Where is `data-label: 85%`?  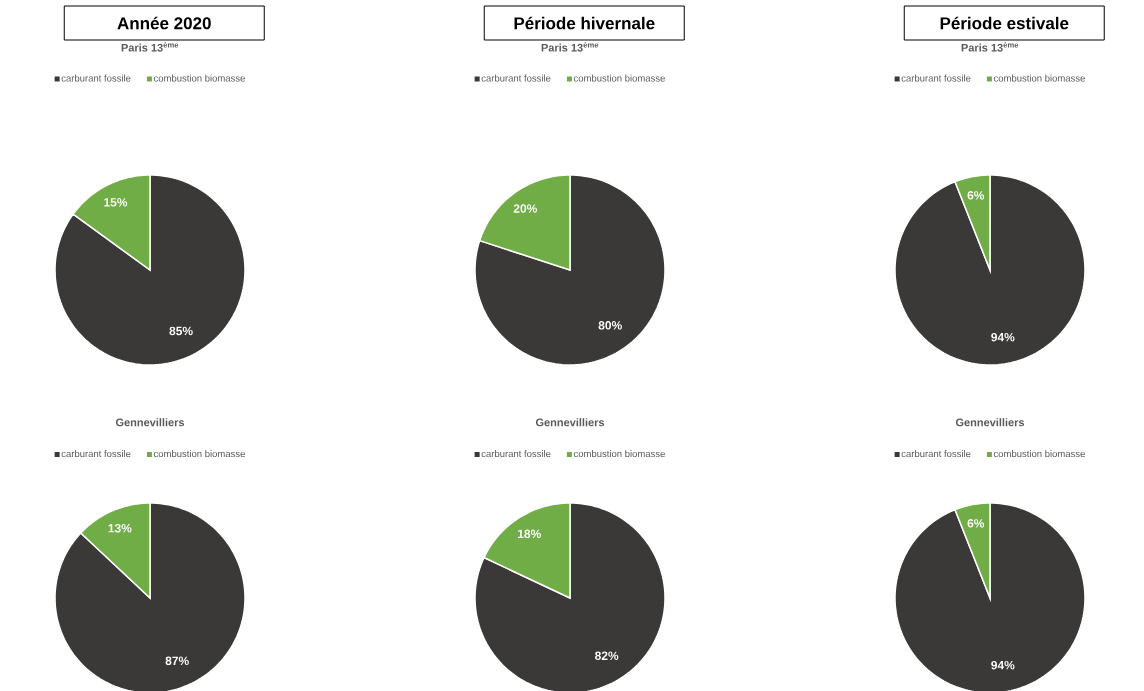
data-label: 85% is located at coordinates (181, 331).